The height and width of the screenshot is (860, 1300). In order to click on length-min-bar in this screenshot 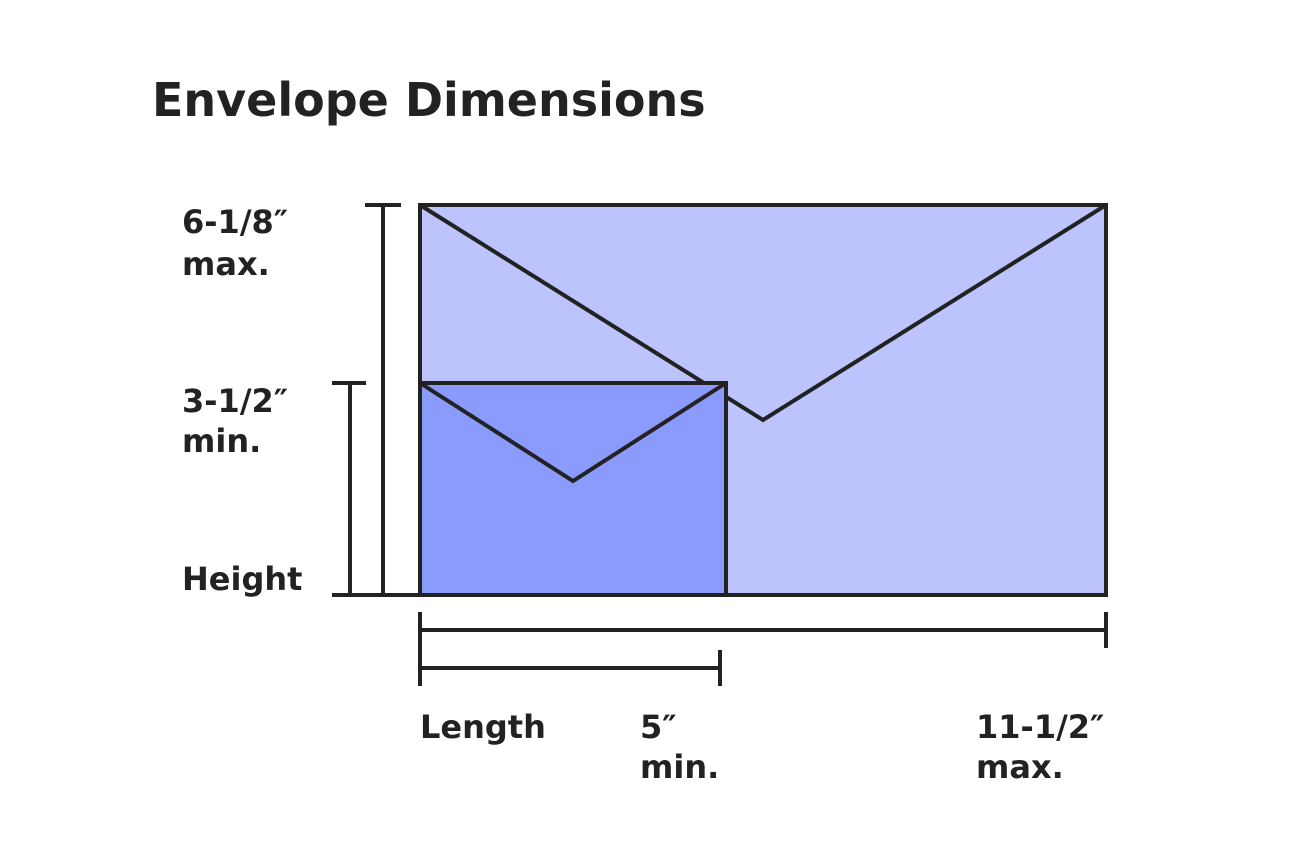, I will do `click(571, 668)`.